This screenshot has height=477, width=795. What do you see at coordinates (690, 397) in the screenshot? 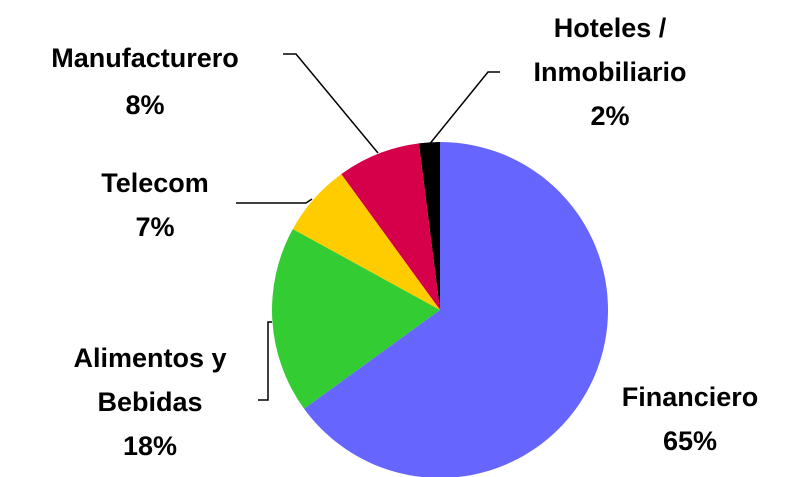
I see `slice-name: Financiero` at bounding box center [690, 397].